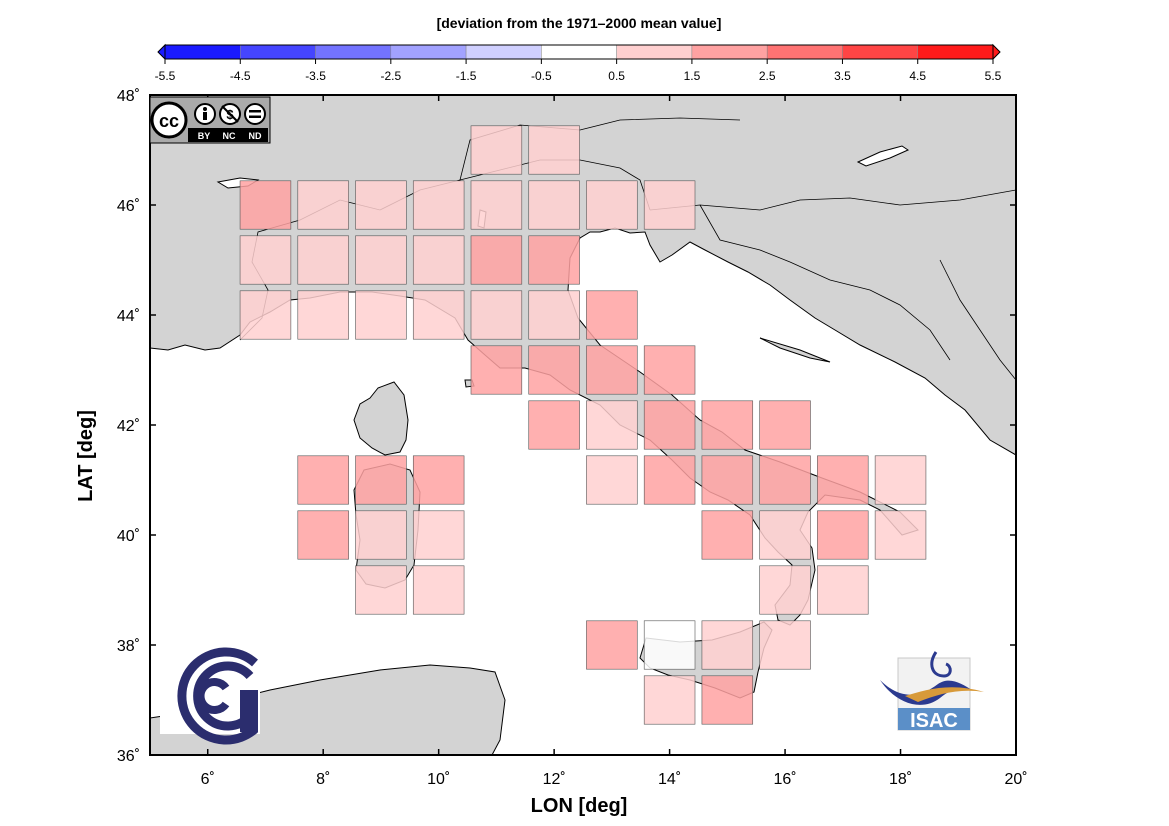 This screenshot has height=826, width=1169. I want to click on isac-logo-swirl, so click(941, 664).